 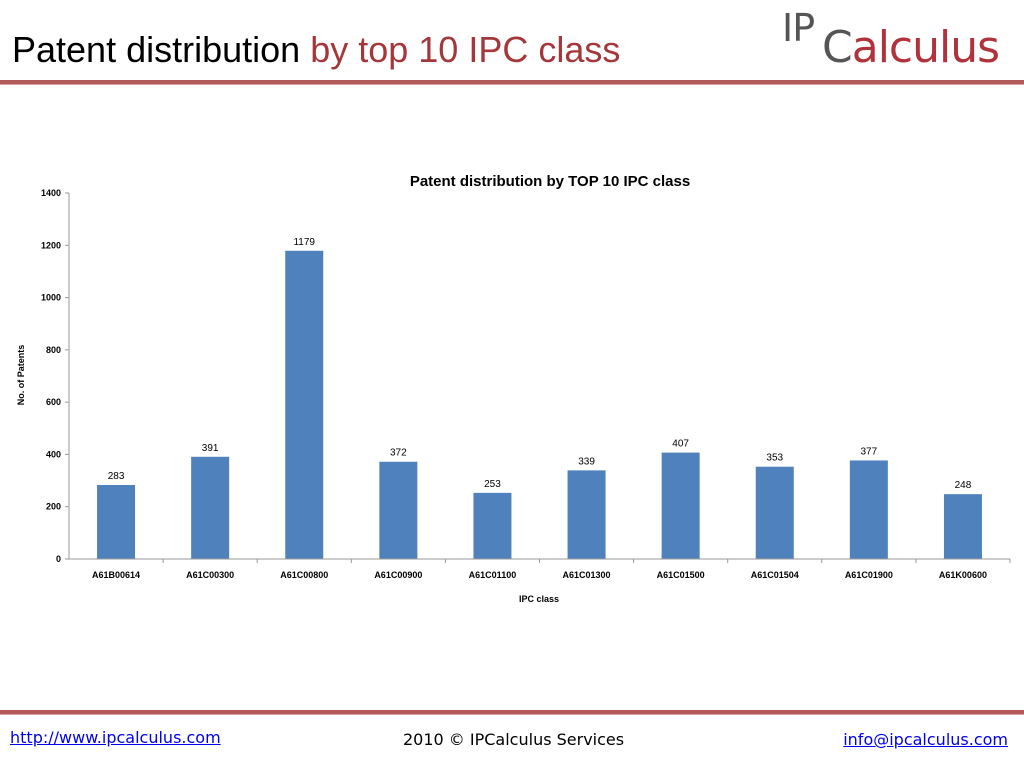 I want to click on slide-title-main: Patent distribution, so click(x=156, y=49).